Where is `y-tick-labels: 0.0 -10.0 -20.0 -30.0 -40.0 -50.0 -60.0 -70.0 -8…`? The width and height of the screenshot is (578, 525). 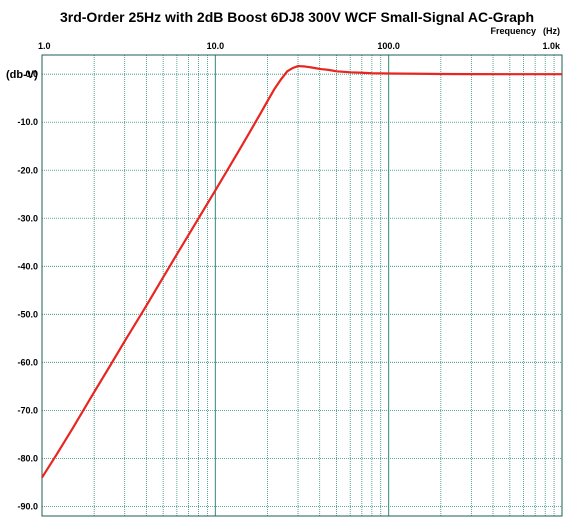
y-tick-labels: 0.0 -10.0 -20.0 -30.0 -40.0 -50.0 -60.0 -70.0 -8… is located at coordinates (27, 290).